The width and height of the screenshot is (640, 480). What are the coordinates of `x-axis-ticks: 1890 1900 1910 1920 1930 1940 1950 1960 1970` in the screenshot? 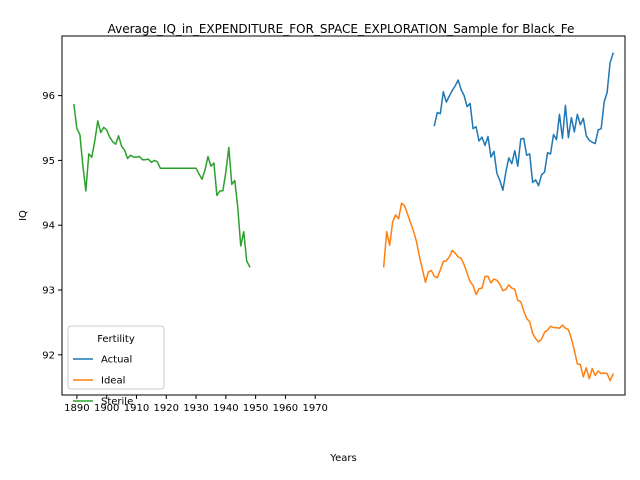 It's located at (196, 404).